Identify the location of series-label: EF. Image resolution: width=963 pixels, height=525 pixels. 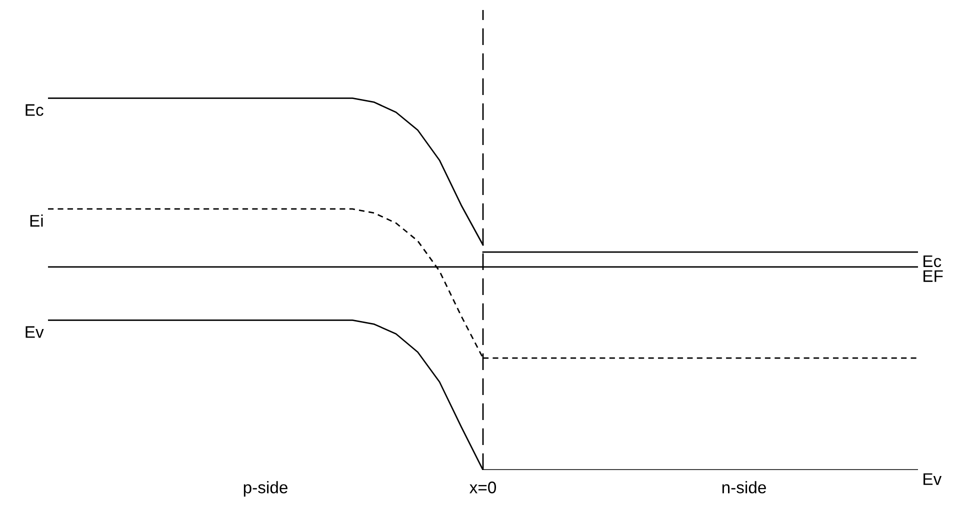
(933, 276).